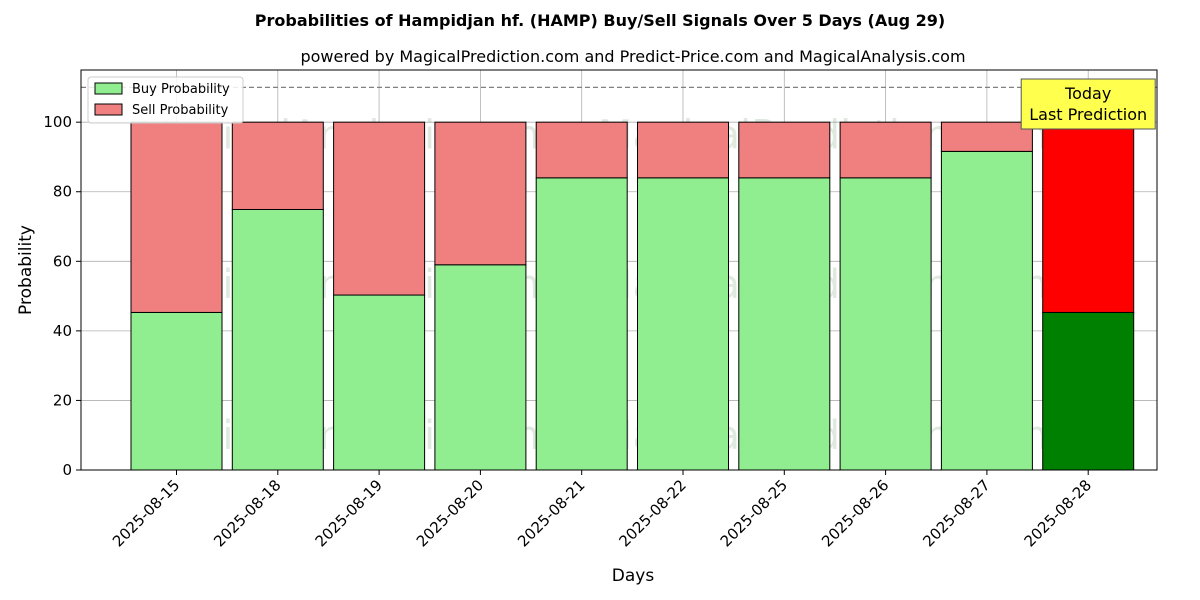 This screenshot has width=1200, height=600. What do you see at coordinates (62, 296) in the screenshot?
I see `y-axis: 0 20 40 60 80 100` at bounding box center [62, 296].